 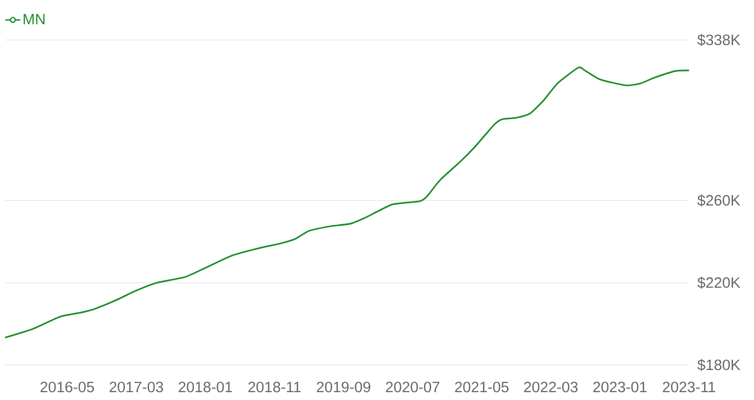 What do you see at coordinates (551, 387) in the screenshot?
I see `x-tick-label: 2022-03` at bounding box center [551, 387].